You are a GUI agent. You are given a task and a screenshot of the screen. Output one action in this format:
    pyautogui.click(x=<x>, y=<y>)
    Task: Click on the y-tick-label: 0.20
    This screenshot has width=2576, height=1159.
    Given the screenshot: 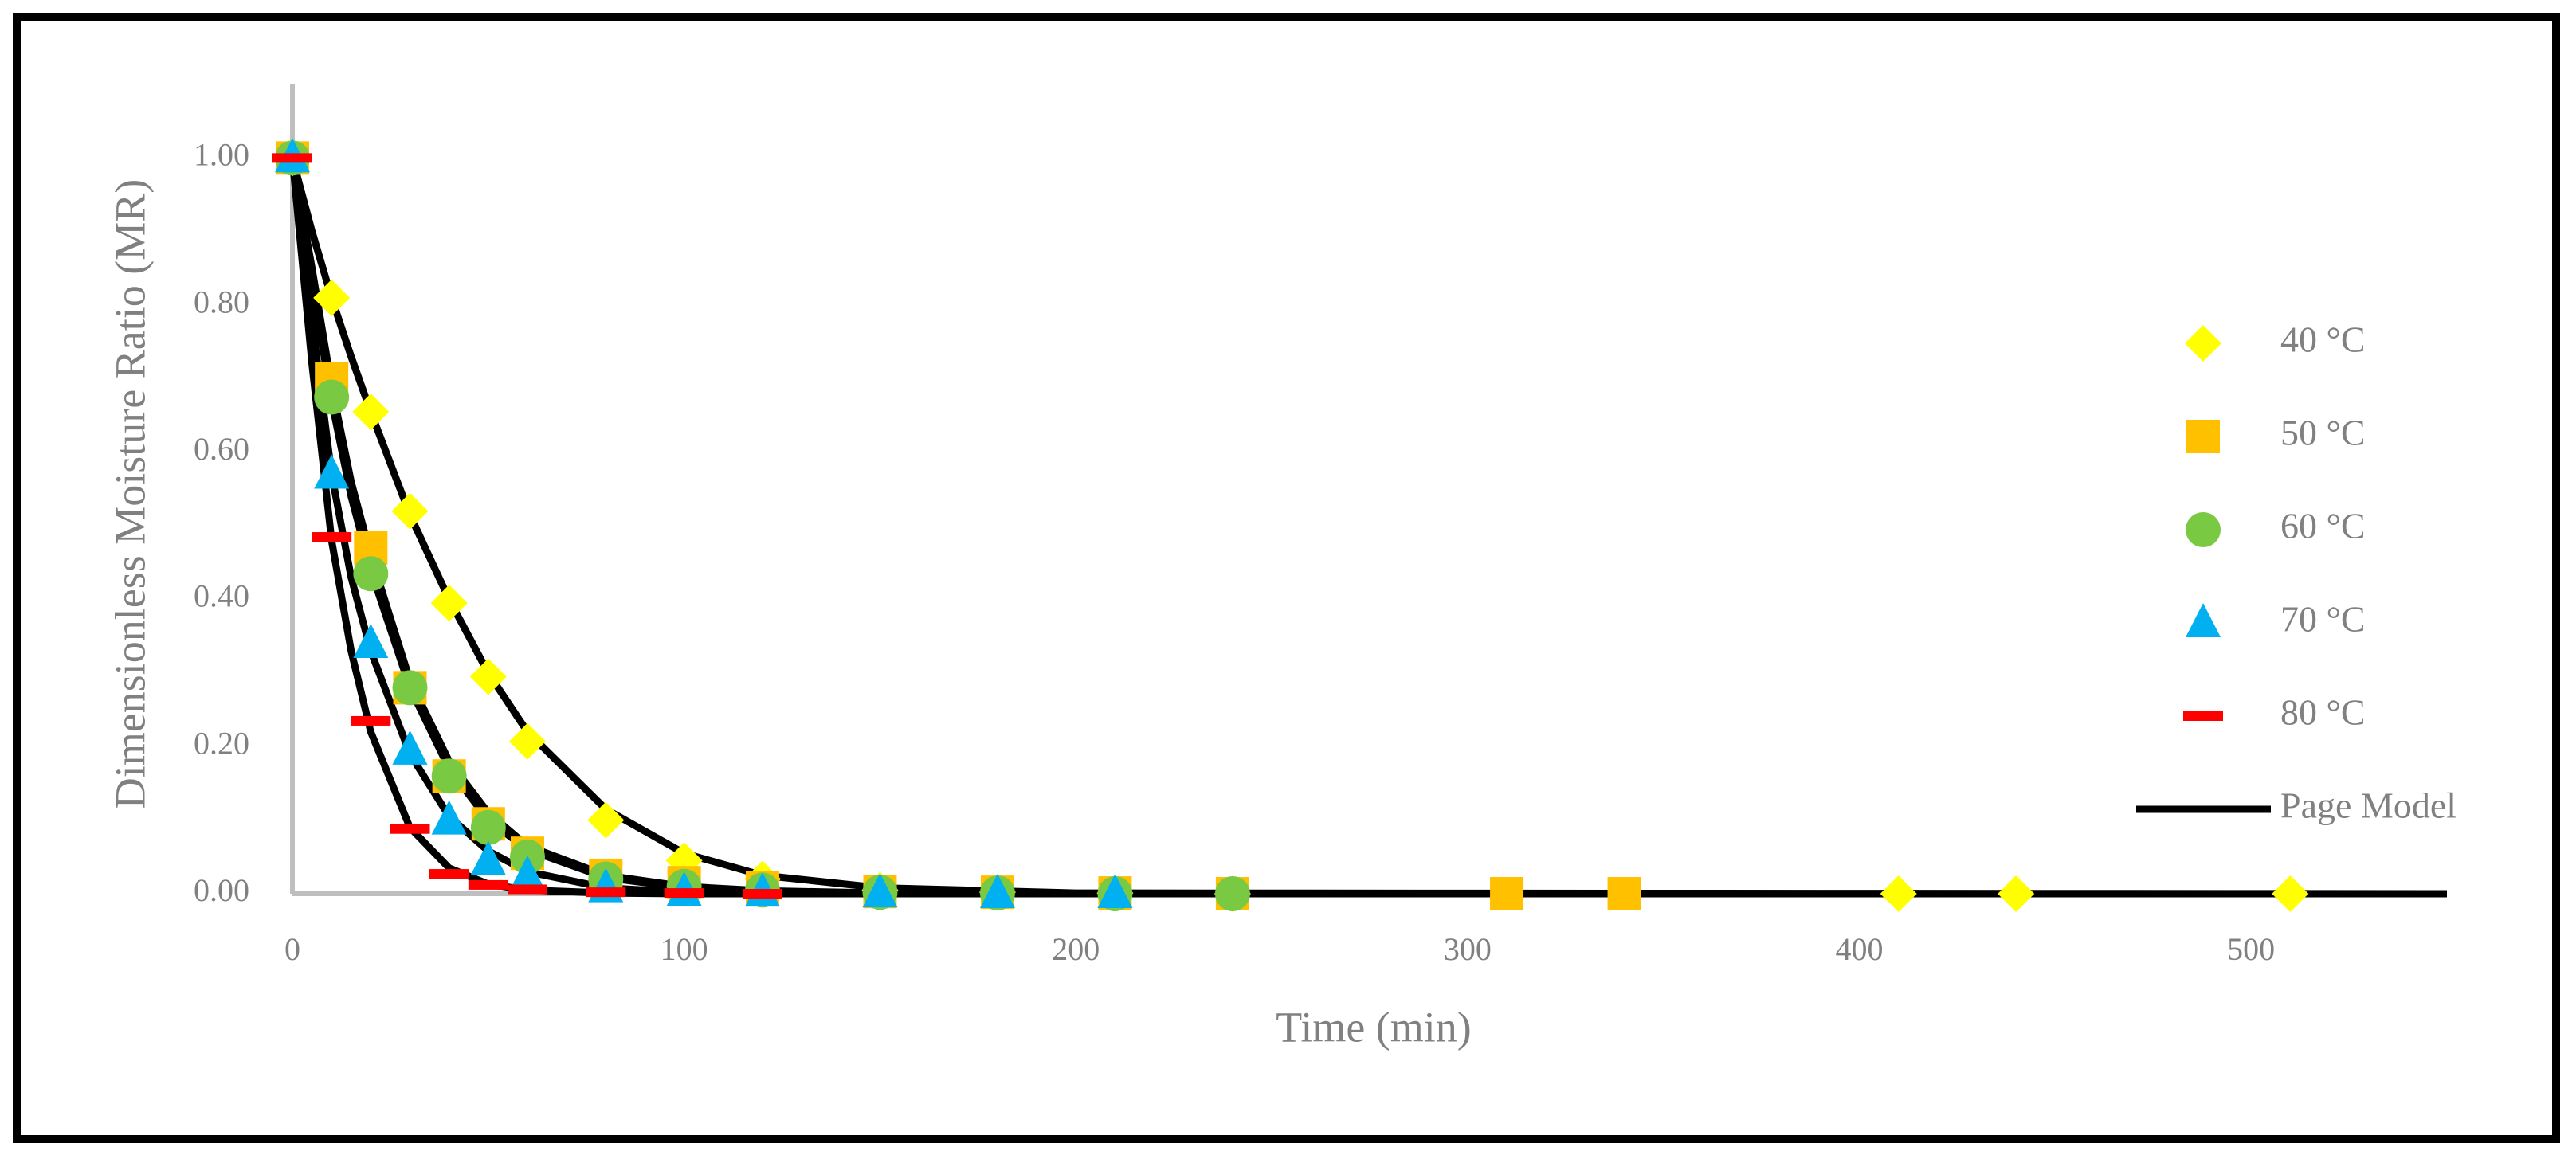 What is the action you would take?
    pyautogui.click(x=221, y=743)
    